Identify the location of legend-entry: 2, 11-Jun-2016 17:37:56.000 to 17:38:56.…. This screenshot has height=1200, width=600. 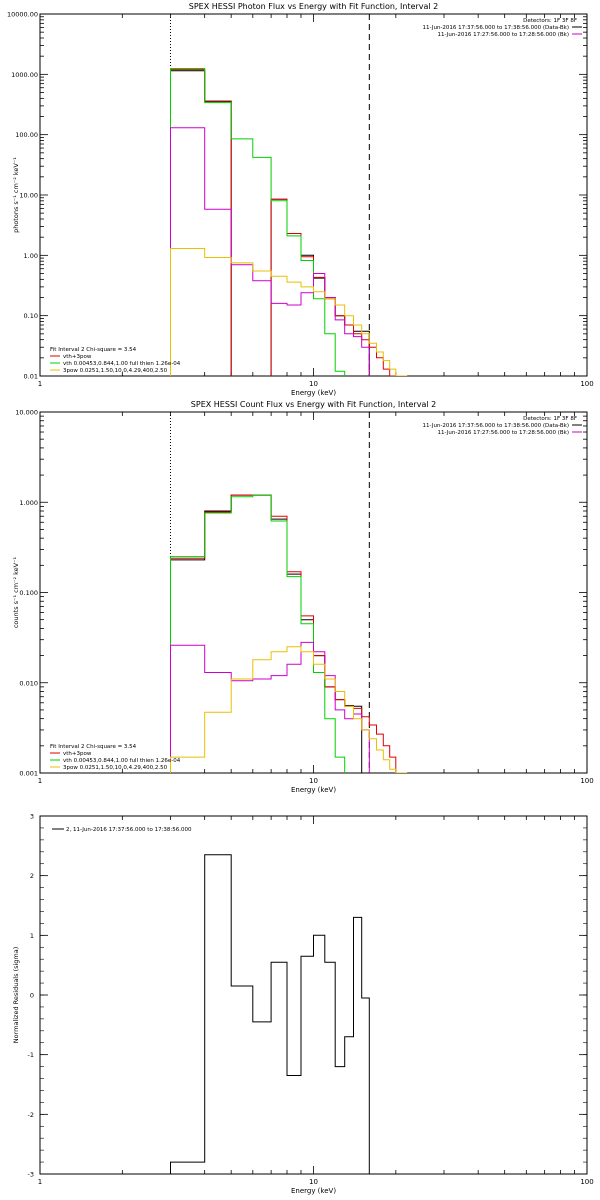
(129, 830).